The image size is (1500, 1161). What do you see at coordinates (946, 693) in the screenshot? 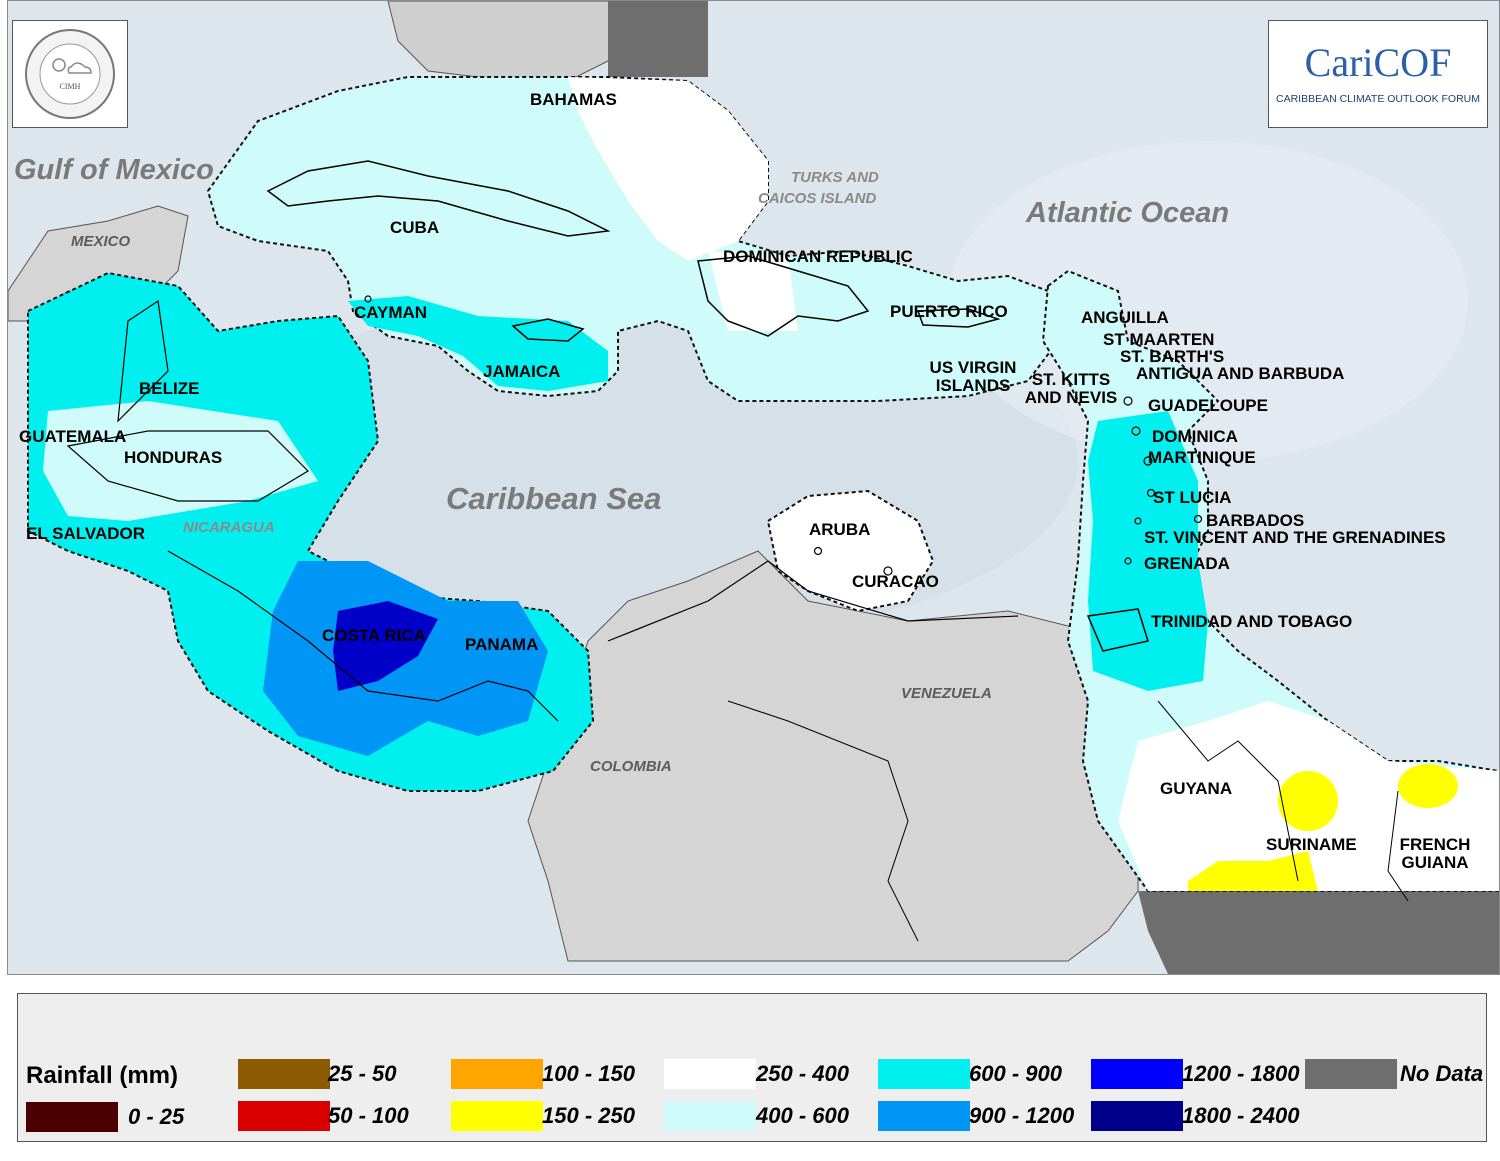
I see `label-venezuela: VENEZUELA` at bounding box center [946, 693].